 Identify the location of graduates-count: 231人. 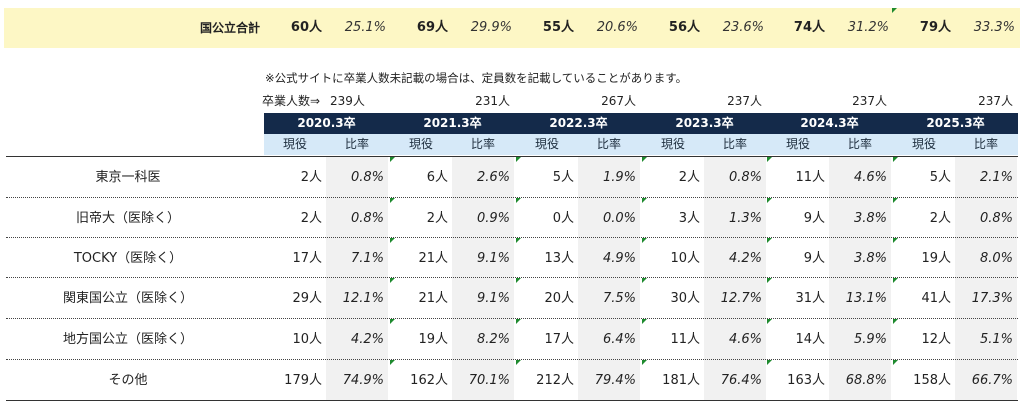
(492, 101).